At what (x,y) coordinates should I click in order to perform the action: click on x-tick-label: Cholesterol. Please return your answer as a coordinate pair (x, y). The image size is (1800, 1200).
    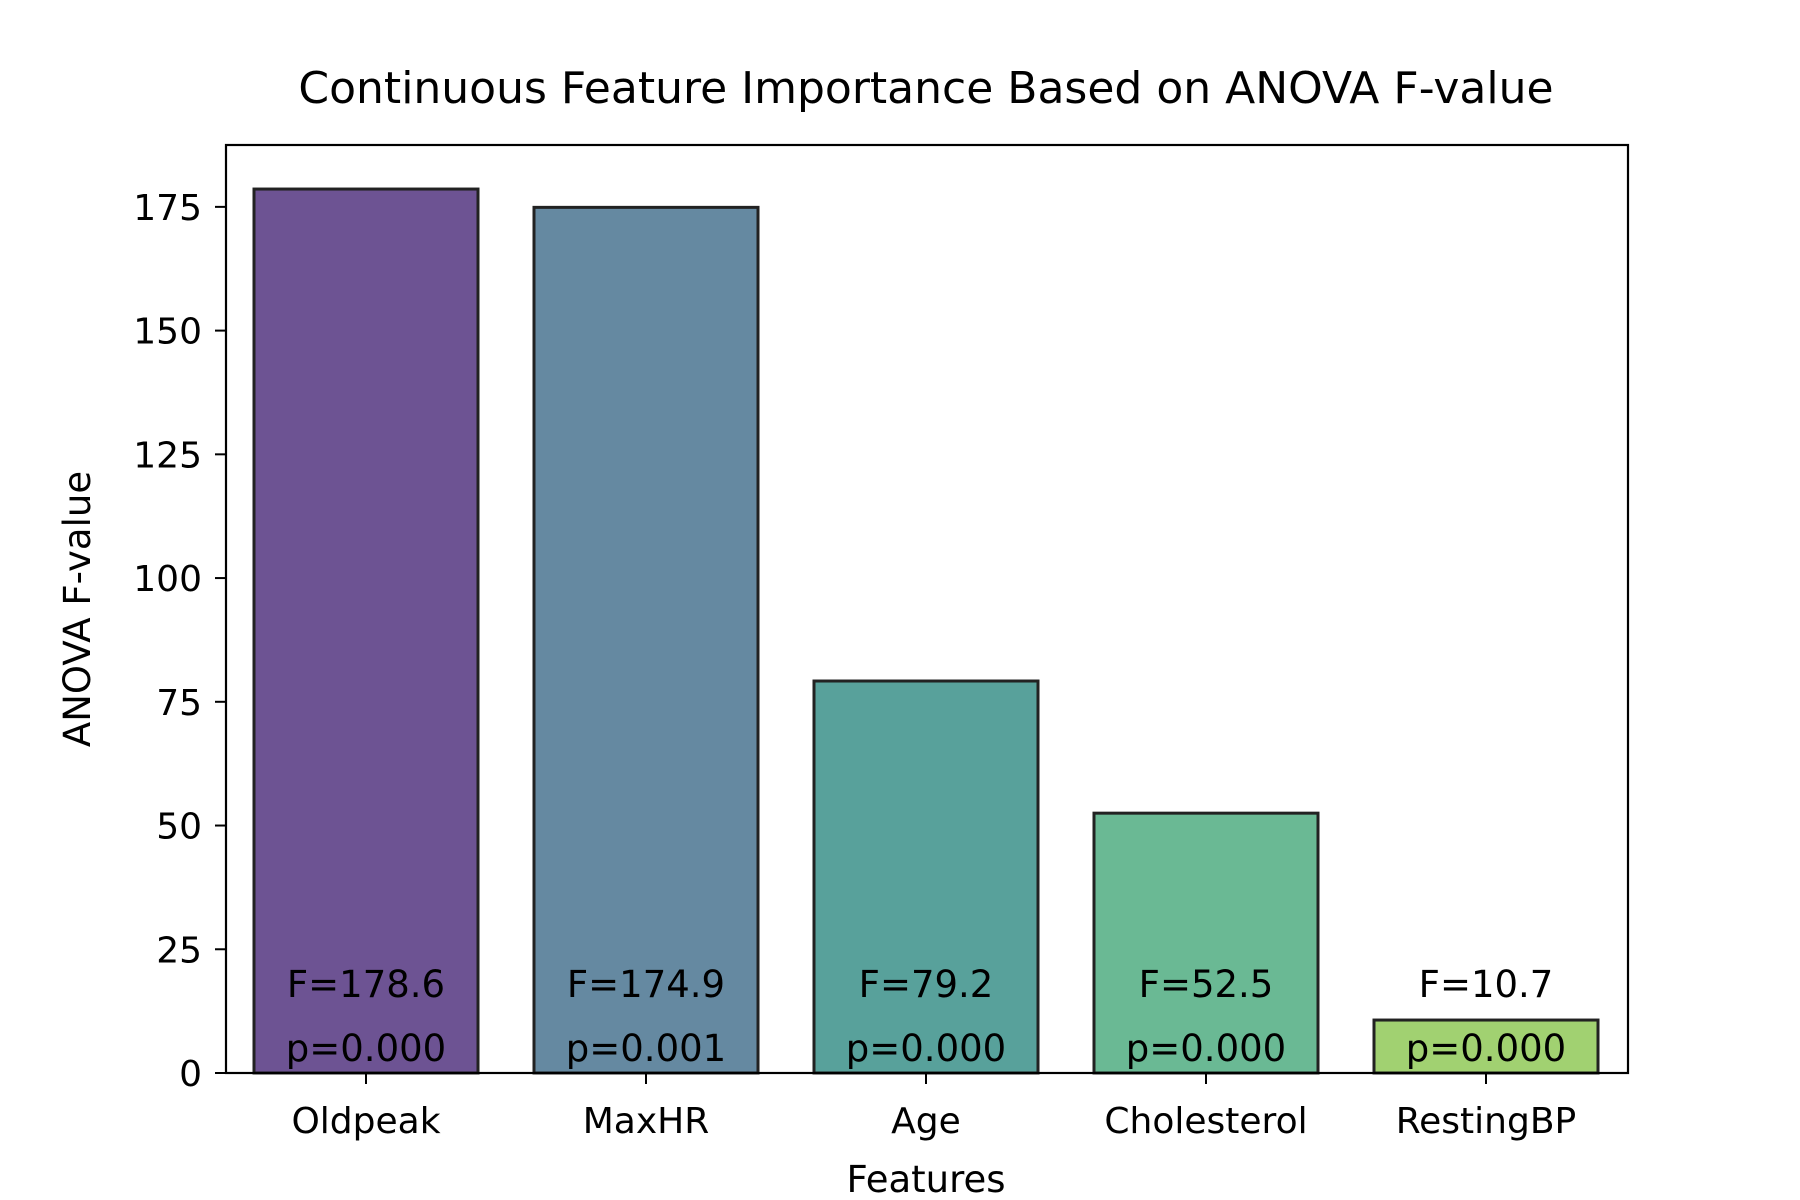
    Looking at the image, I should click on (1205, 1121).